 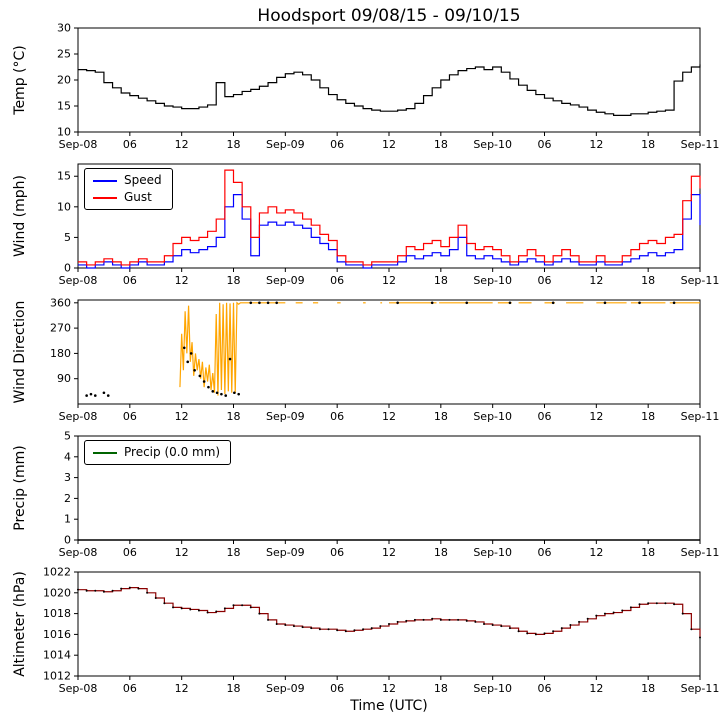 I want to click on gust-line-swatch, so click(x=105, y=197).